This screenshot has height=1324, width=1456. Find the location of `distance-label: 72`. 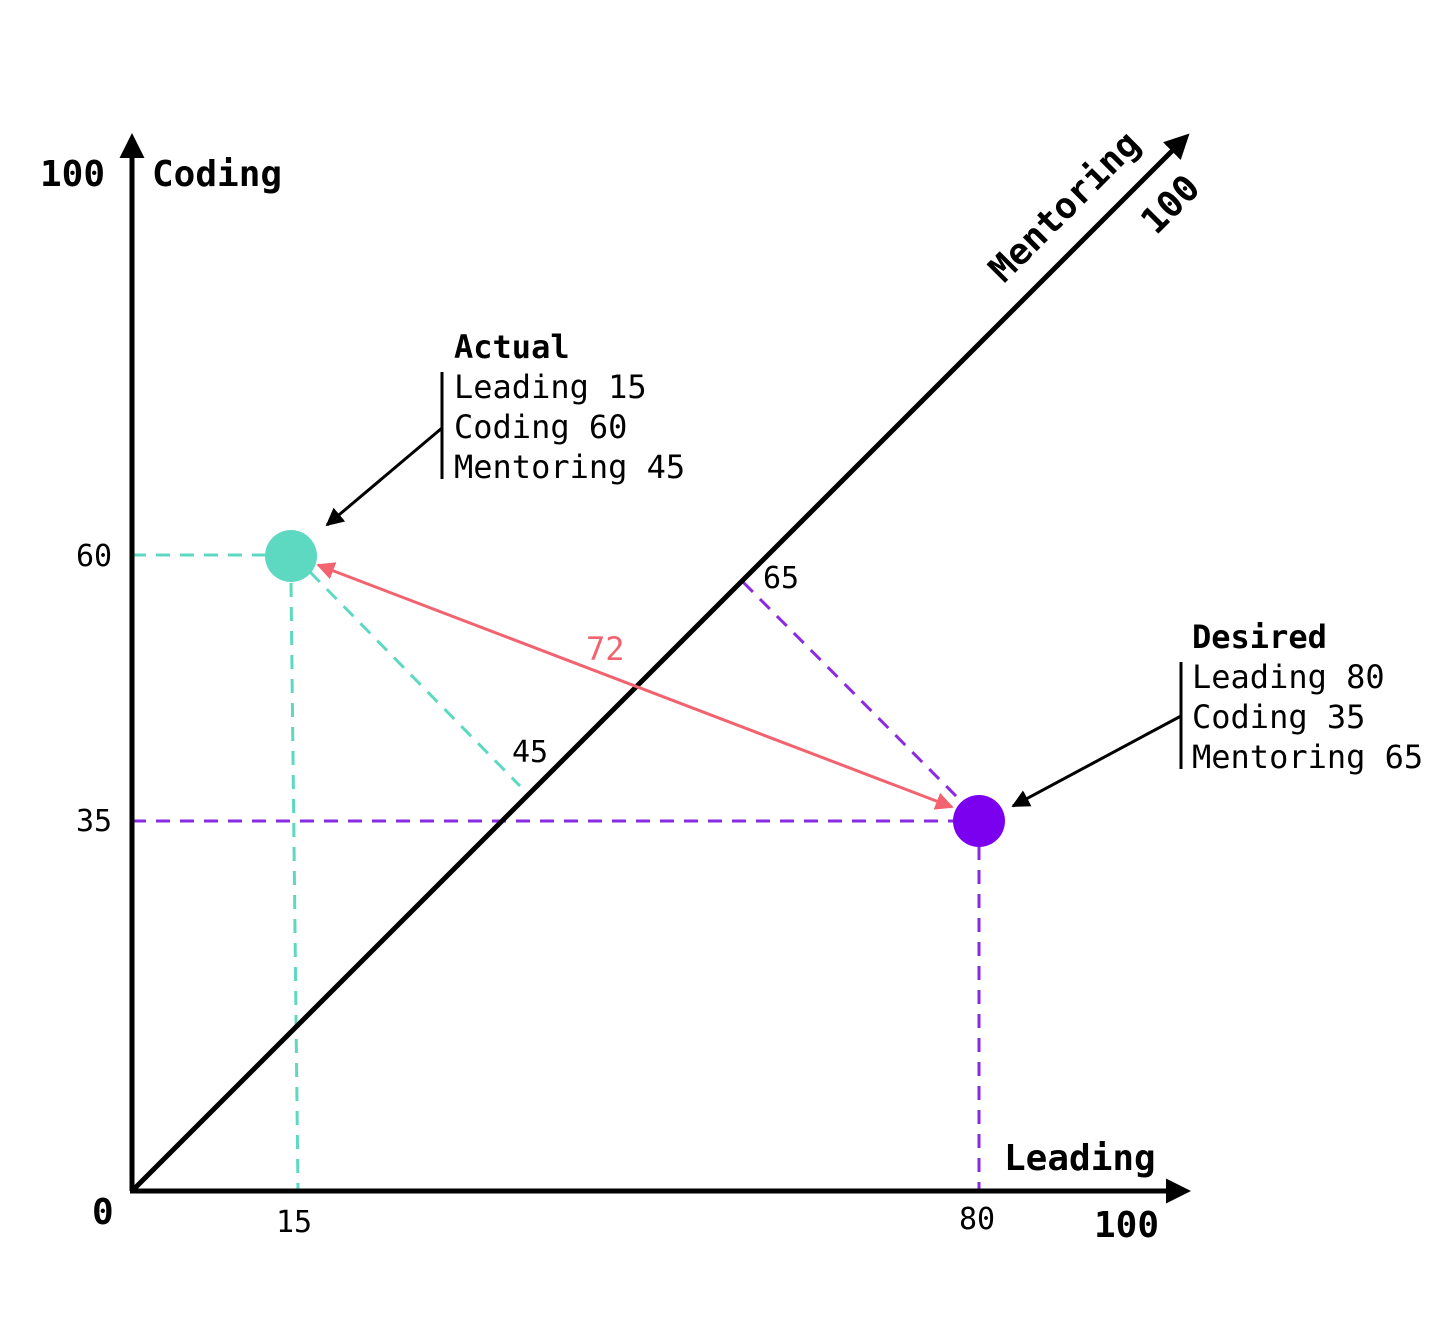

distance-label: 72 is located at coordinates (605, 649).